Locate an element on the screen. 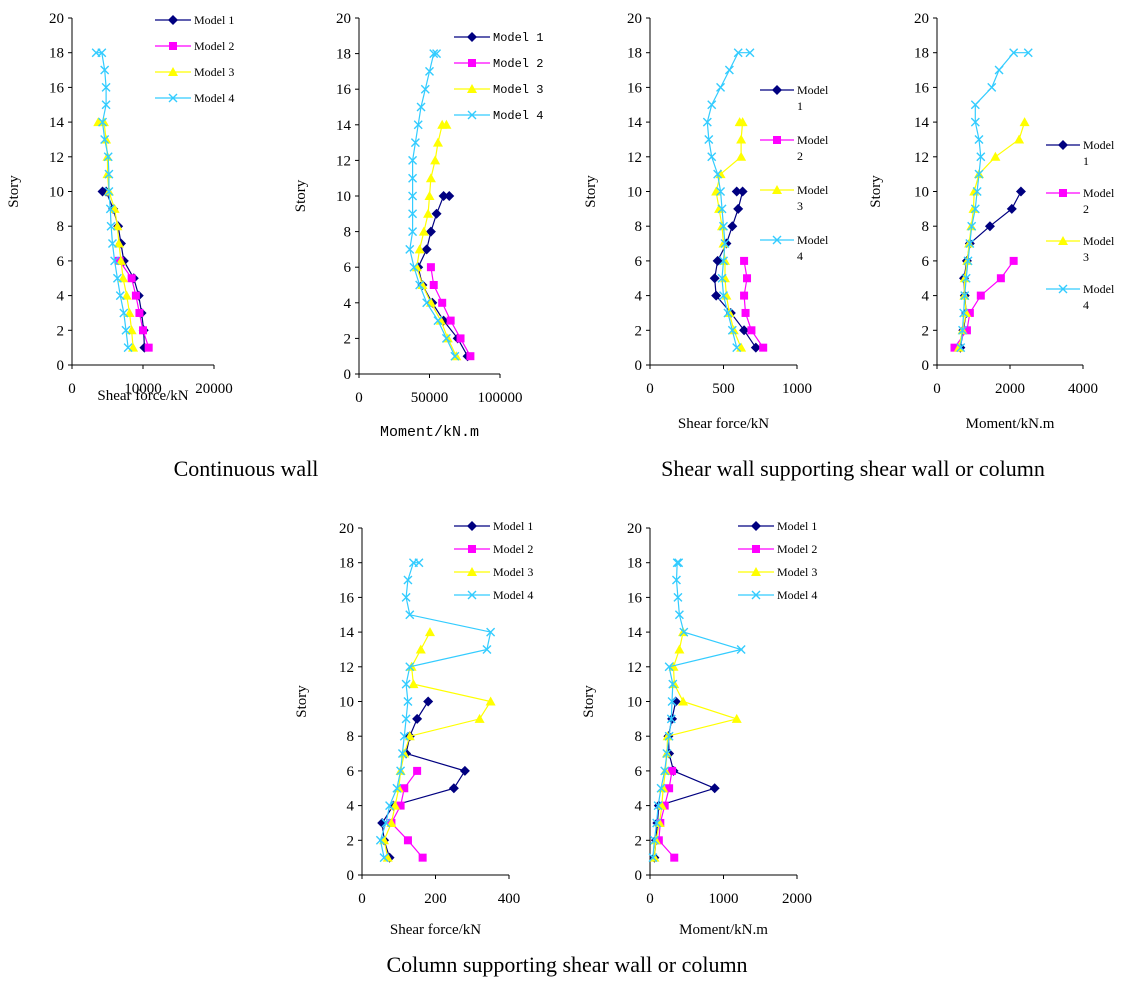 This screenshot has height=990, width=1126. legend: Model 1 Model 2 Model 3 Model 4 is located at coordinates (498, 77).